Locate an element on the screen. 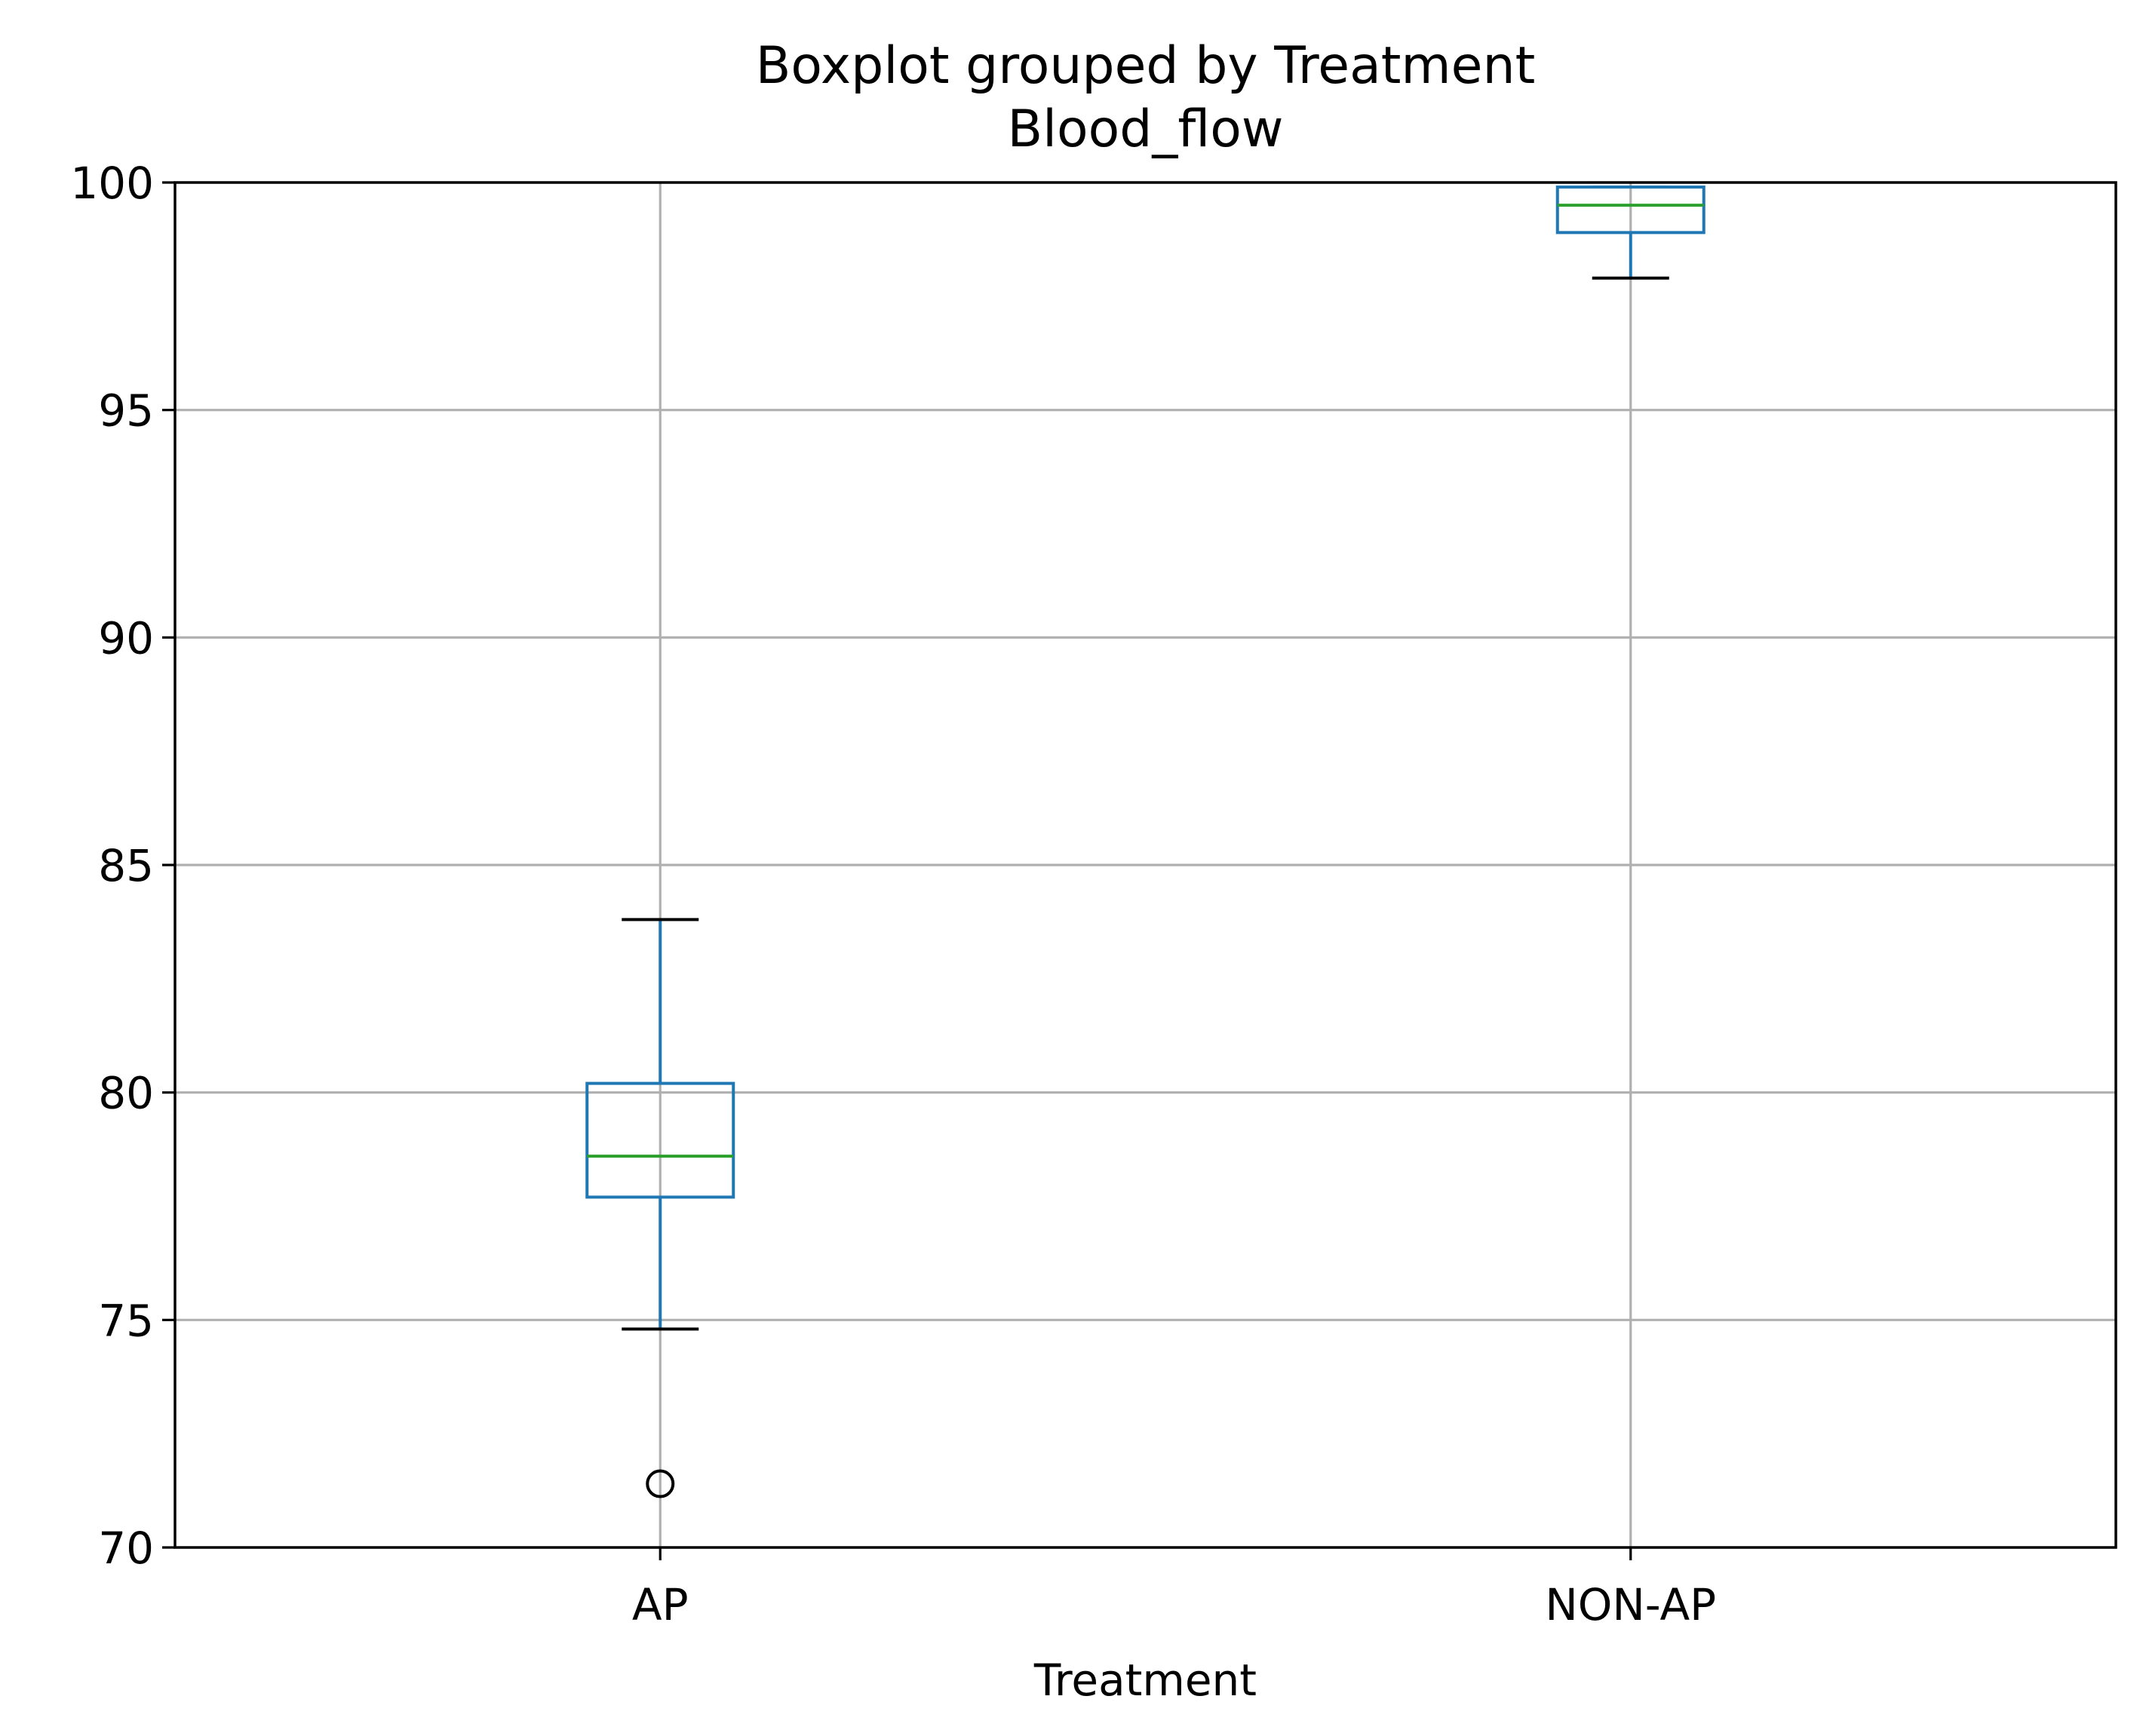 Image resolution: width=2143 pixels, height=1736 pixels. y-tick-label: 75 is located at coordinates (126, 1321).